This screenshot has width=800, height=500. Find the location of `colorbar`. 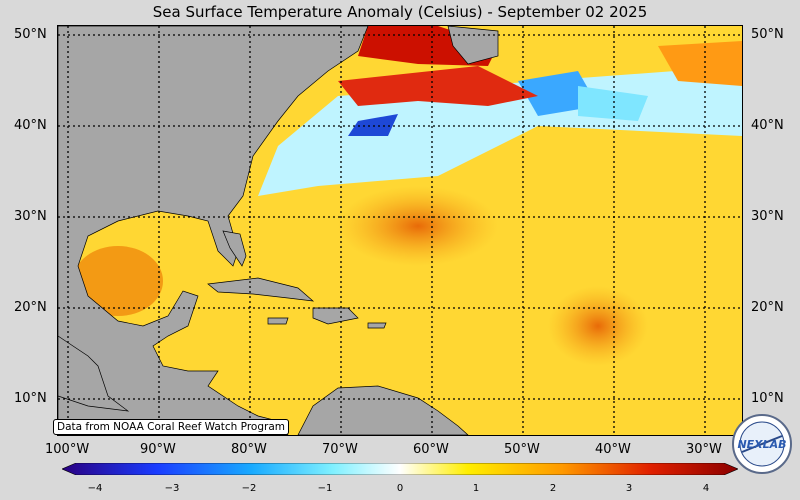

colorbar is located at coordinates (400, 469).